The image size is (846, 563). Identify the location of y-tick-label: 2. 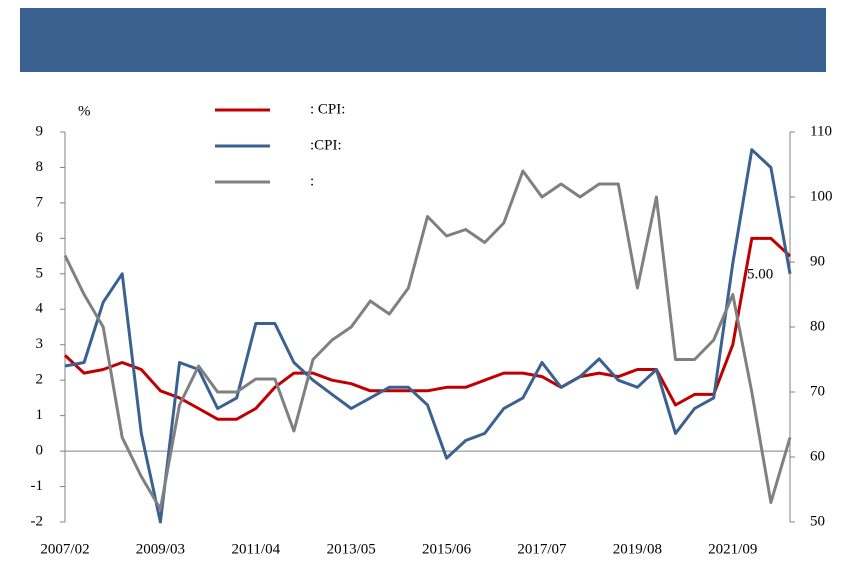
(40, 380).